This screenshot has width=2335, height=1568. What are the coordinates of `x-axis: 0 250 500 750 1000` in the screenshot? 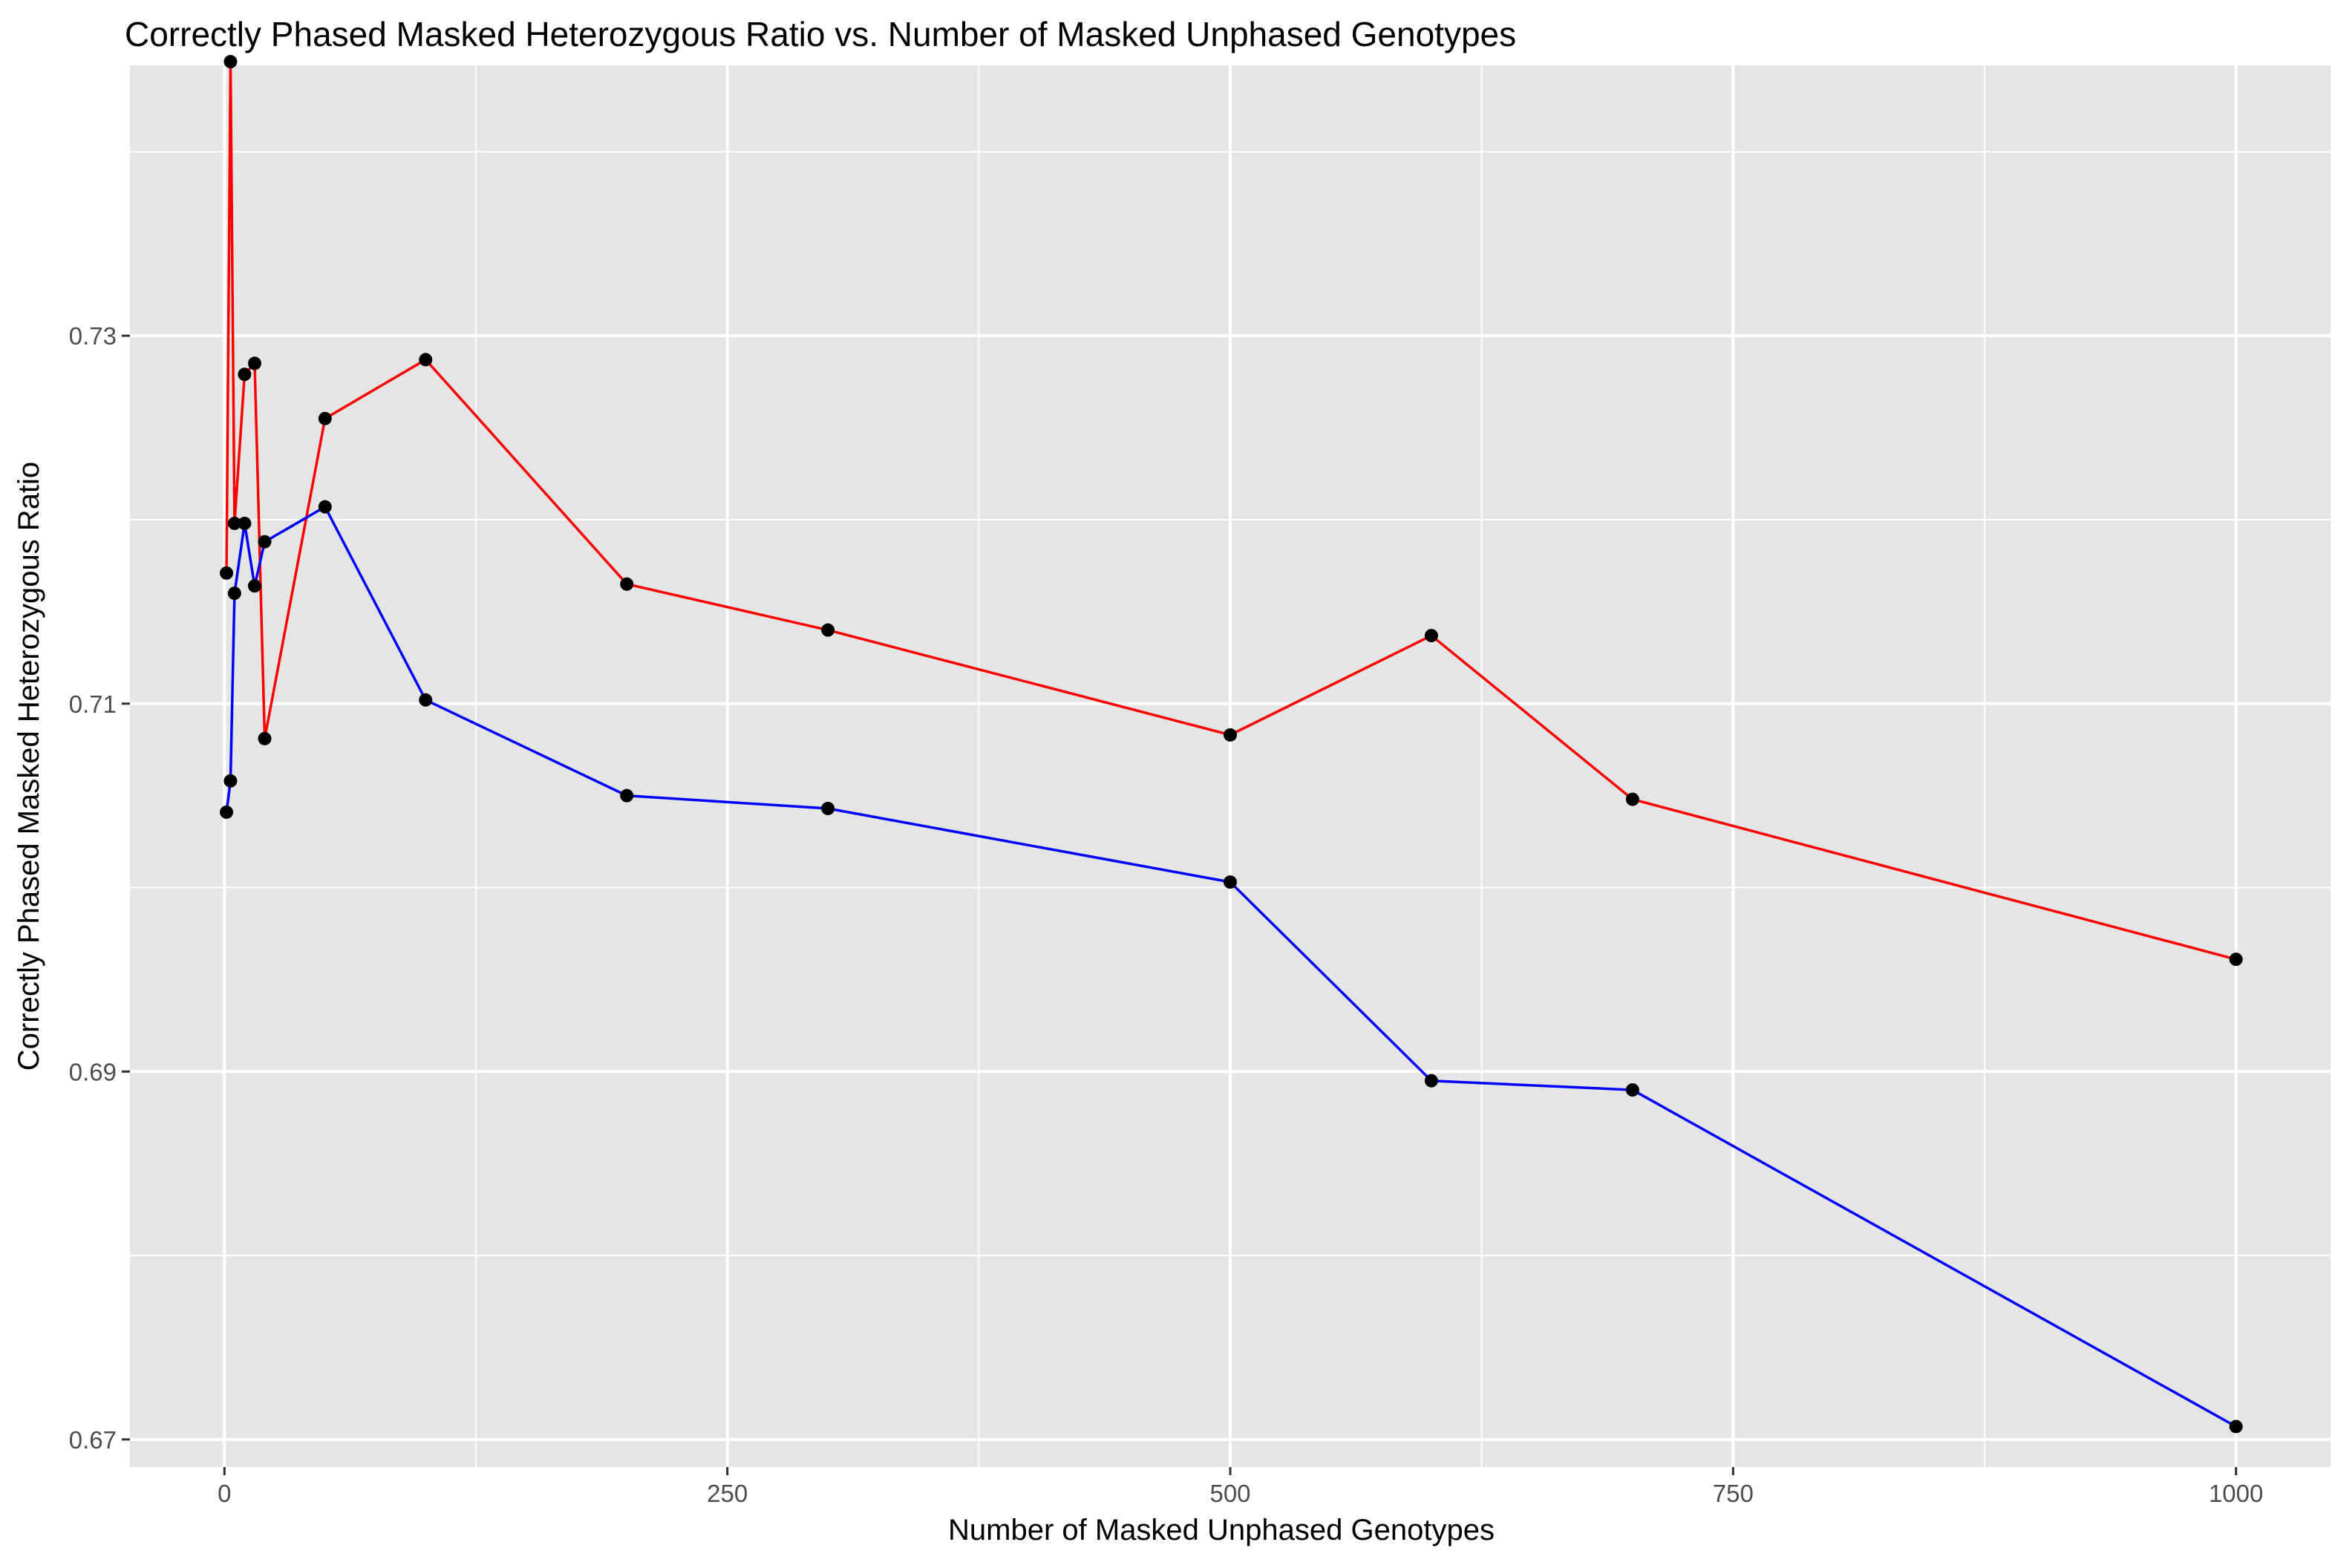 It's located at (1240, 1487).